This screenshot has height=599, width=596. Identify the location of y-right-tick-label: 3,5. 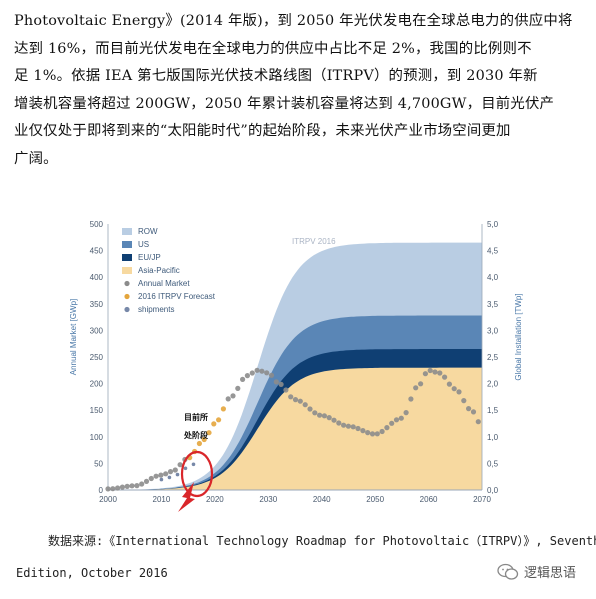
(493, 304).